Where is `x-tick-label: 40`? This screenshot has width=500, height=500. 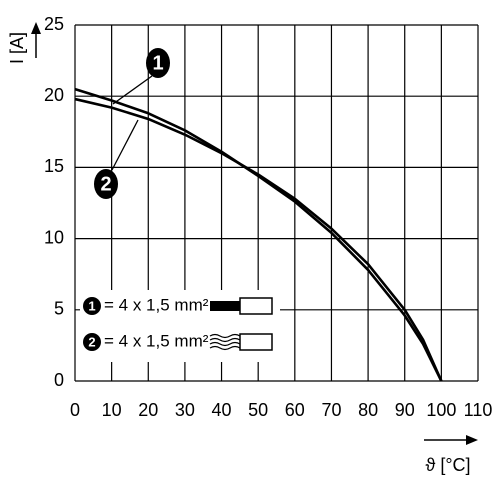
x-tick-label: 40 is located at coordinates (222, 410).